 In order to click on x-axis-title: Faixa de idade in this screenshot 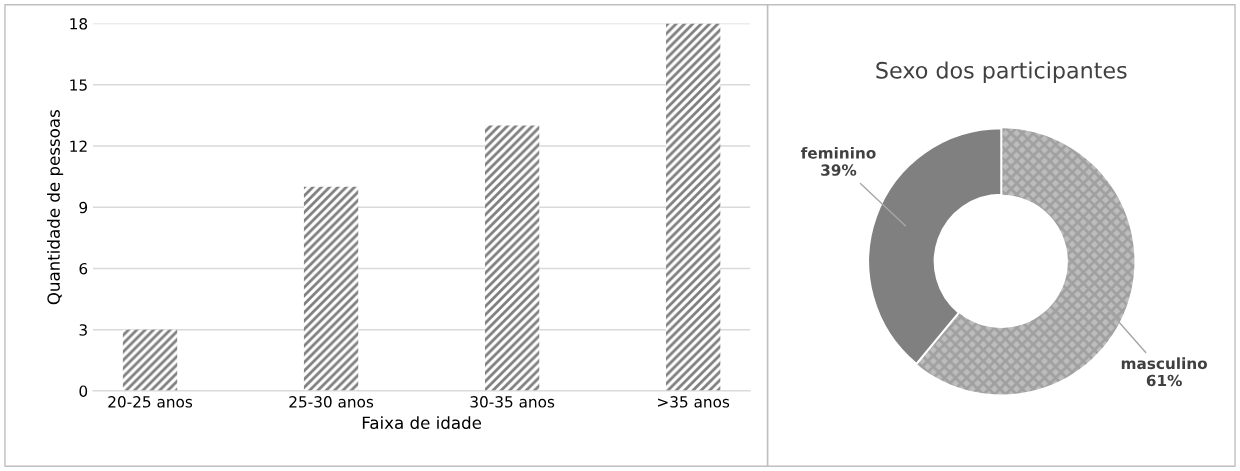, I will do `click(422, 423)`.